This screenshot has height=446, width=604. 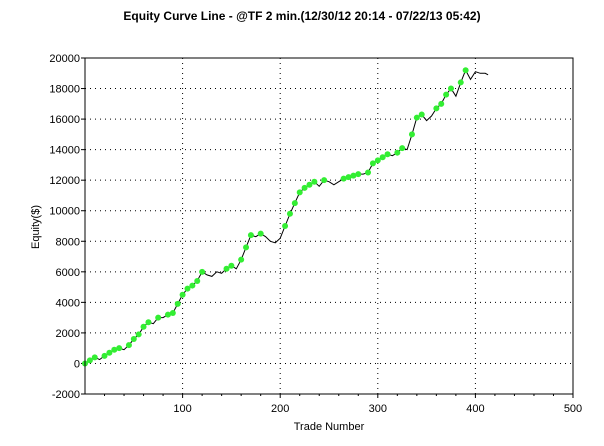 I want to click on y-tick-label: 2000, so click(x=68, y=334).